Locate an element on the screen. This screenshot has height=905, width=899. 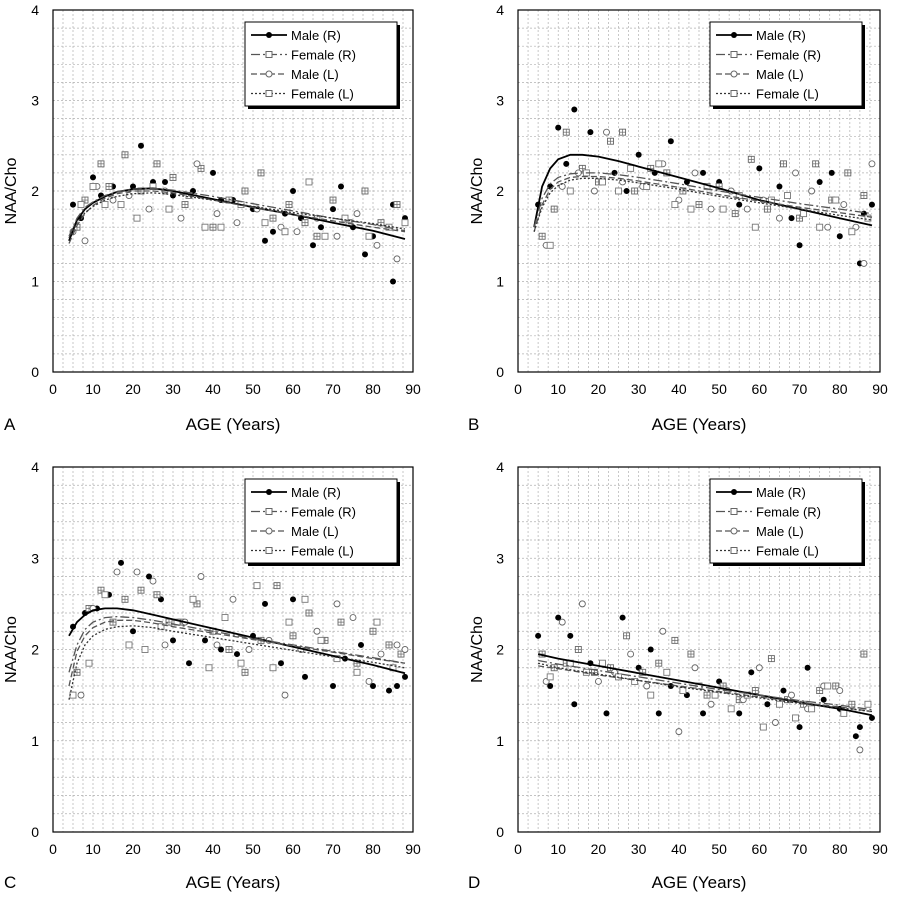
legend-label: Male (R) is located at coordinates (781, 492).